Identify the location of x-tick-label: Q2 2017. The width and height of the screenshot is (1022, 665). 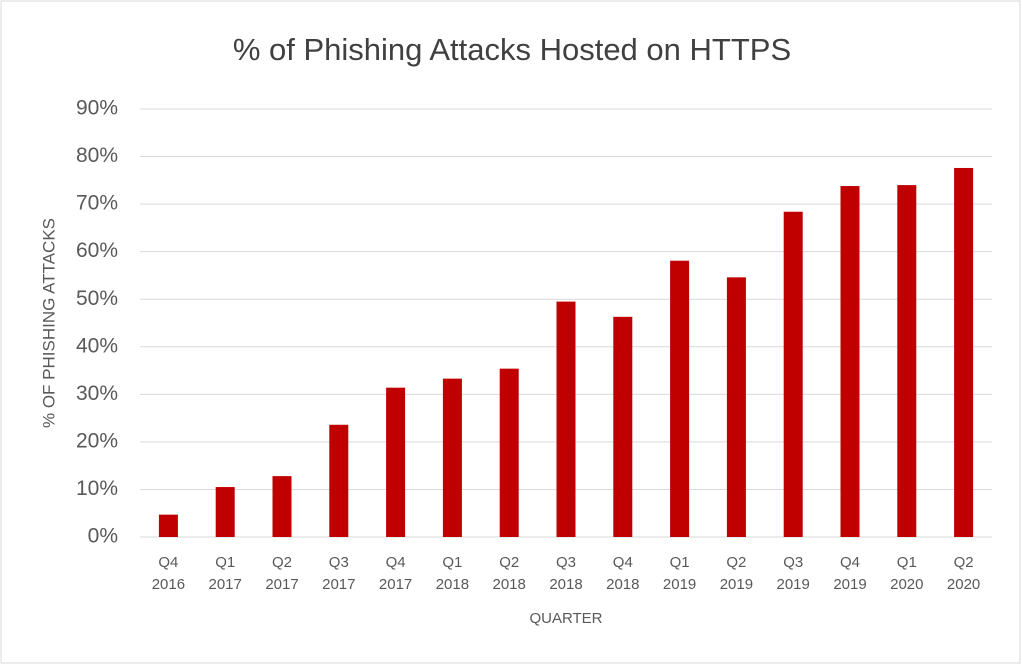
(281, 573).